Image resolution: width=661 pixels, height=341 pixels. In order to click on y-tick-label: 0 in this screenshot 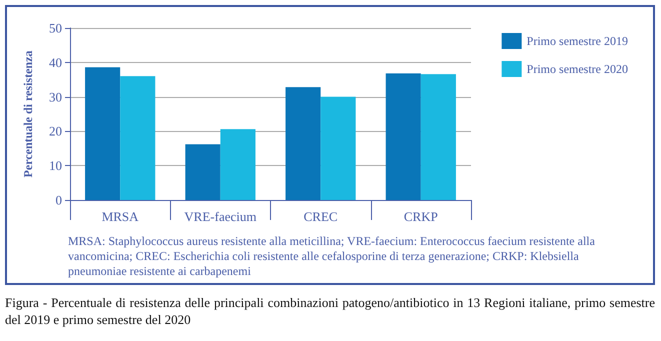, I will do `click(59, 200)`.